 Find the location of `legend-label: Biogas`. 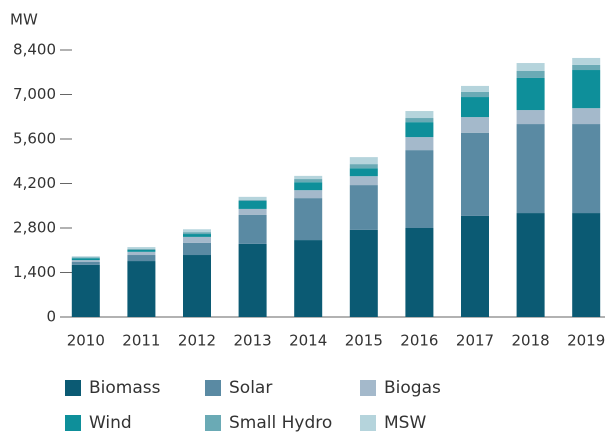

legend-label: Biogas is located at coordinates (412, 388).